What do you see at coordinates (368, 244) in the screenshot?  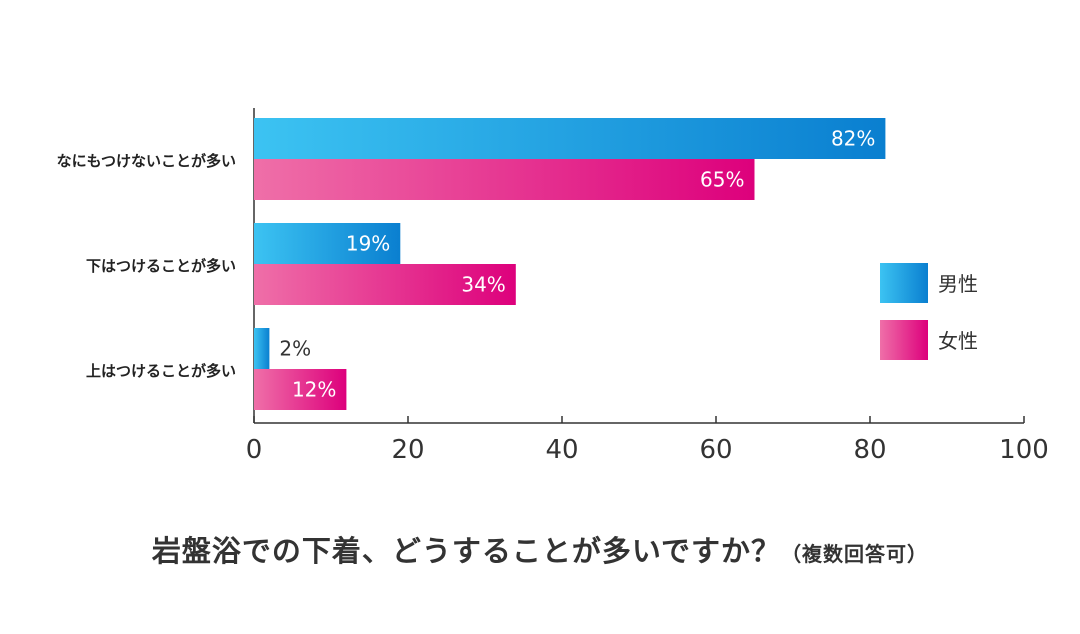 I see `data-label: 19%` at bounding box center [368, 244].